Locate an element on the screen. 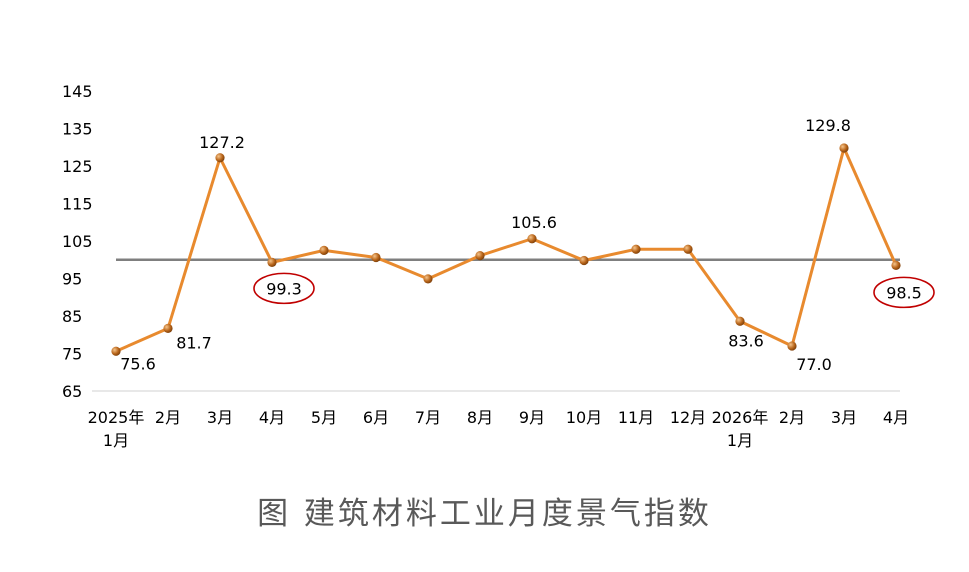 The image size is (969, 572). data-label: 99.3 is located at coordinates (284, 288).